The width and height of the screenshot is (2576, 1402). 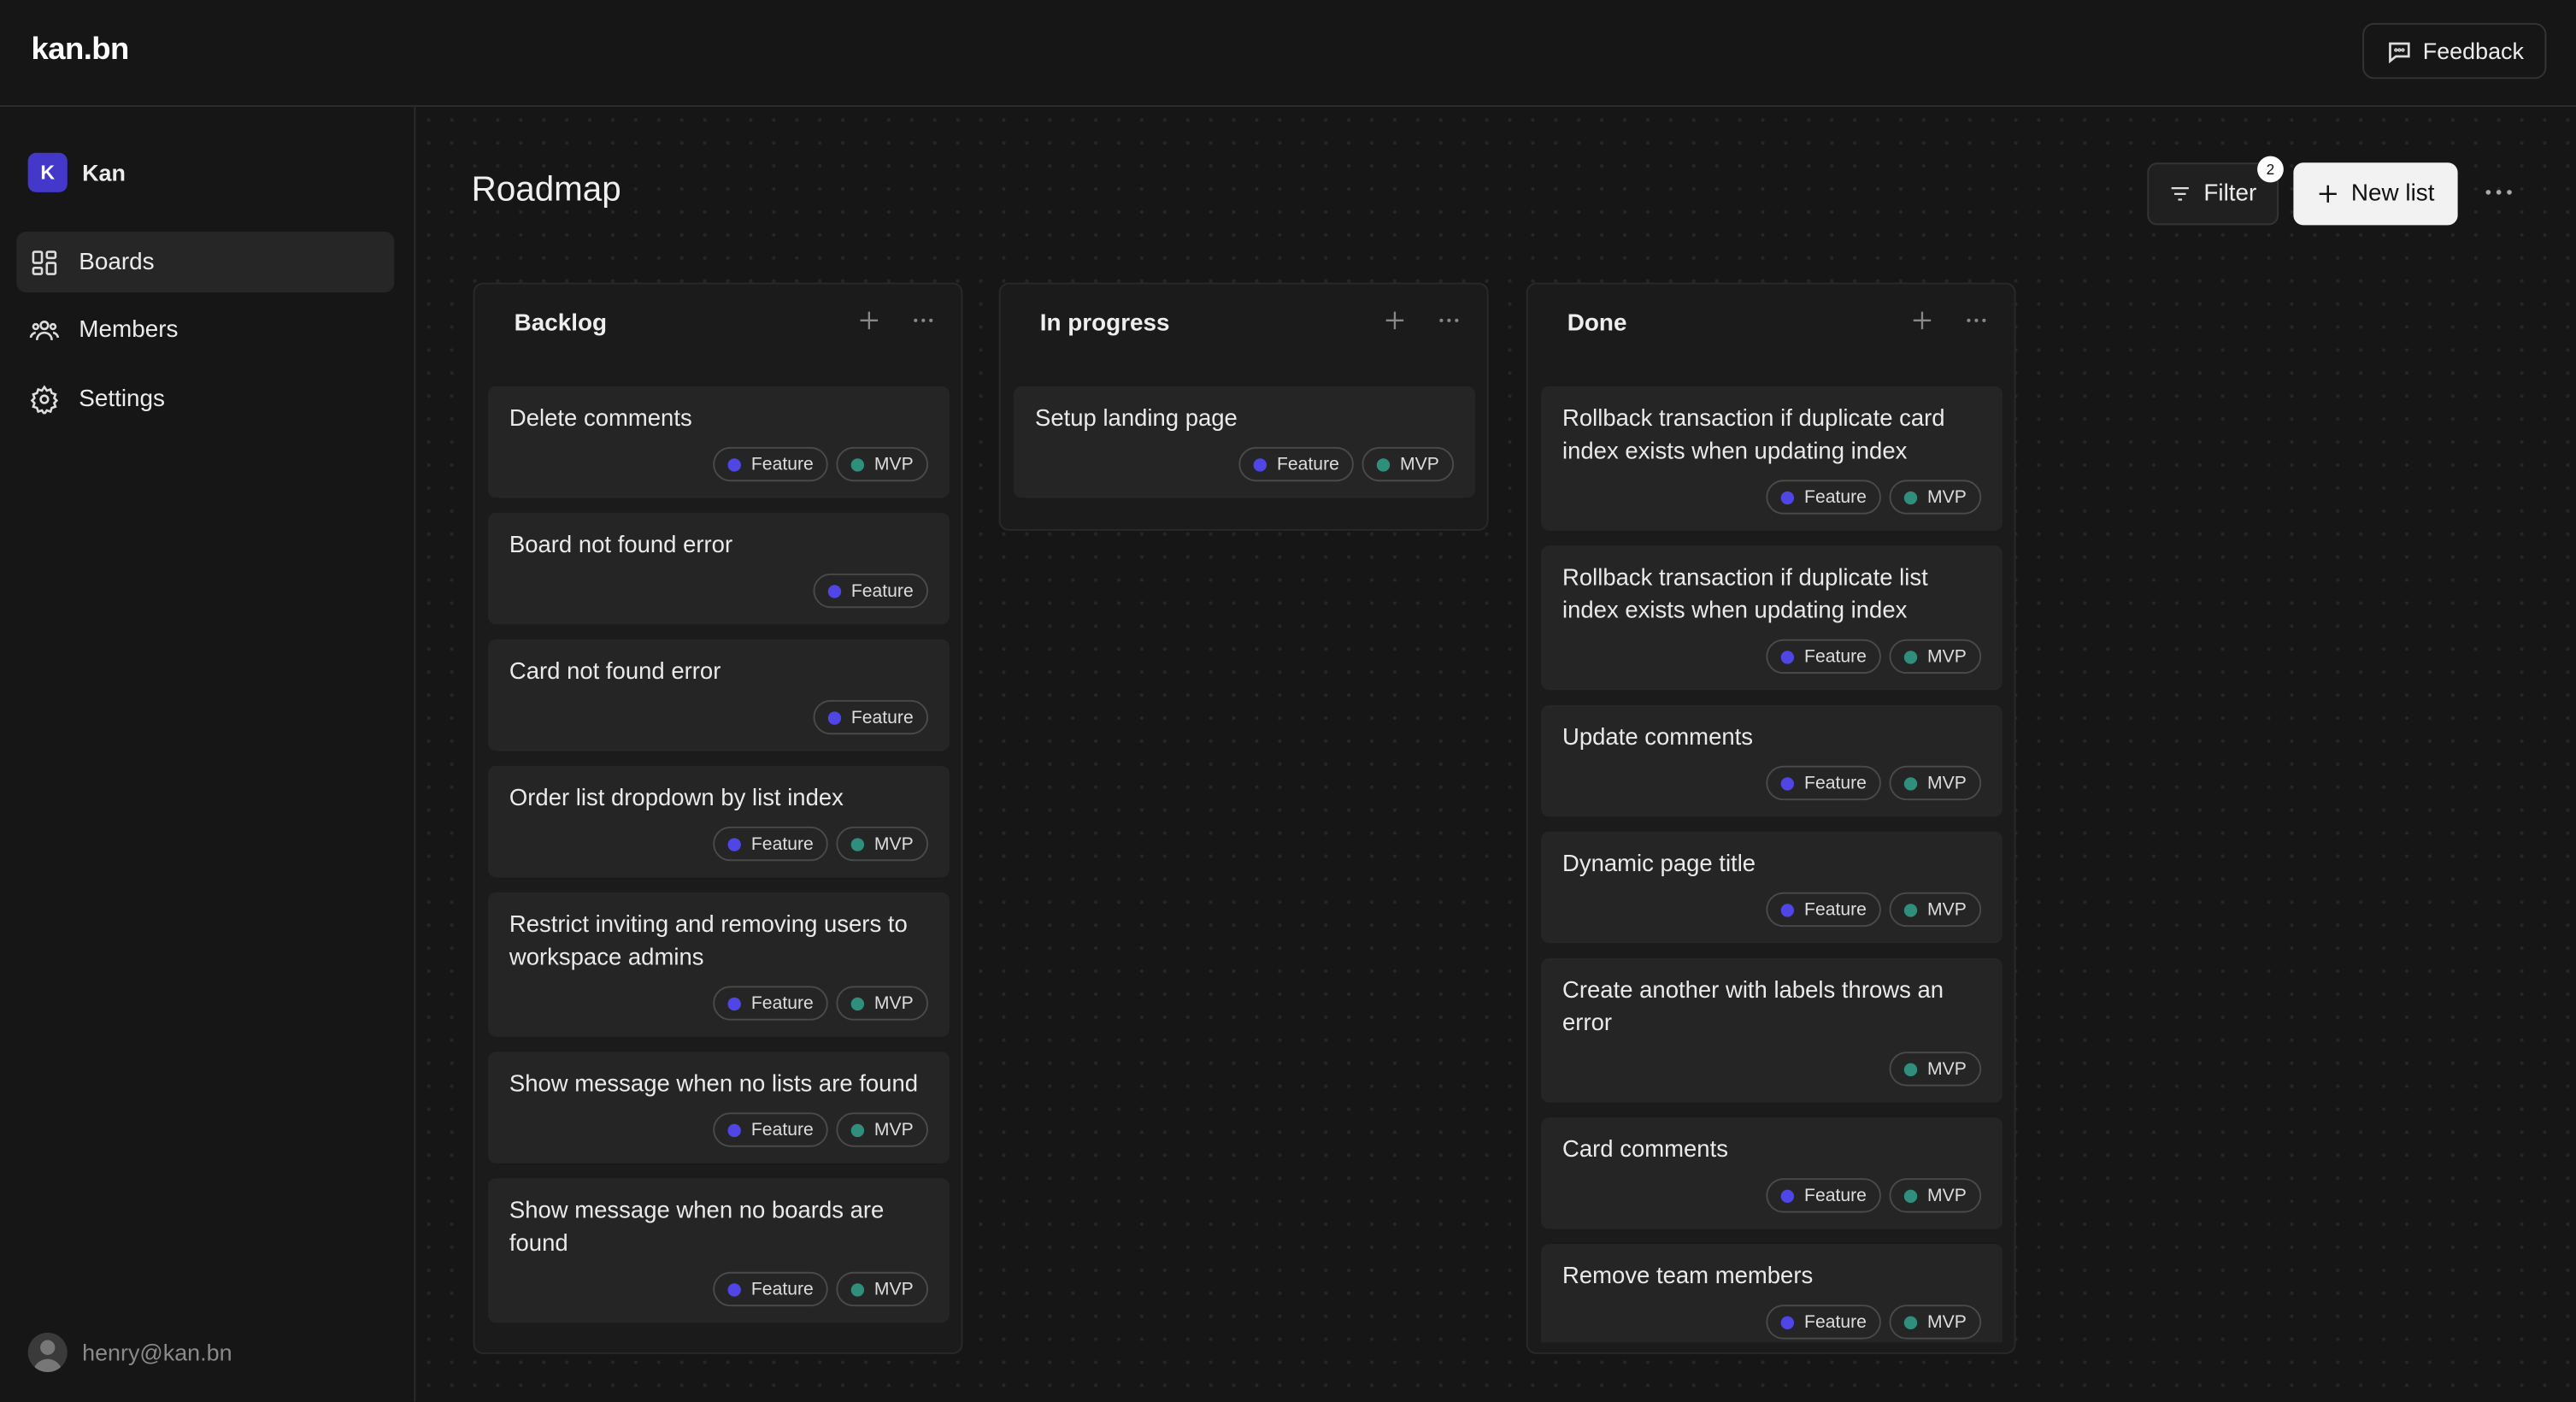 I want to click on feedback-label: Feedback, so click(x=2473, y=51).